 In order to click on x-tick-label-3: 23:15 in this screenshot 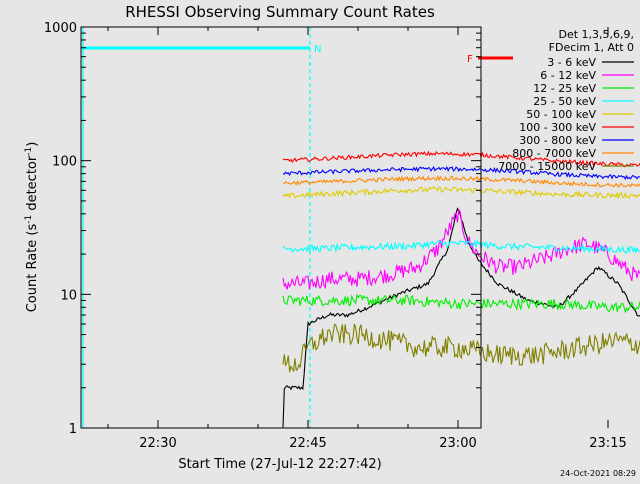, I will do `click(607, 443)`.